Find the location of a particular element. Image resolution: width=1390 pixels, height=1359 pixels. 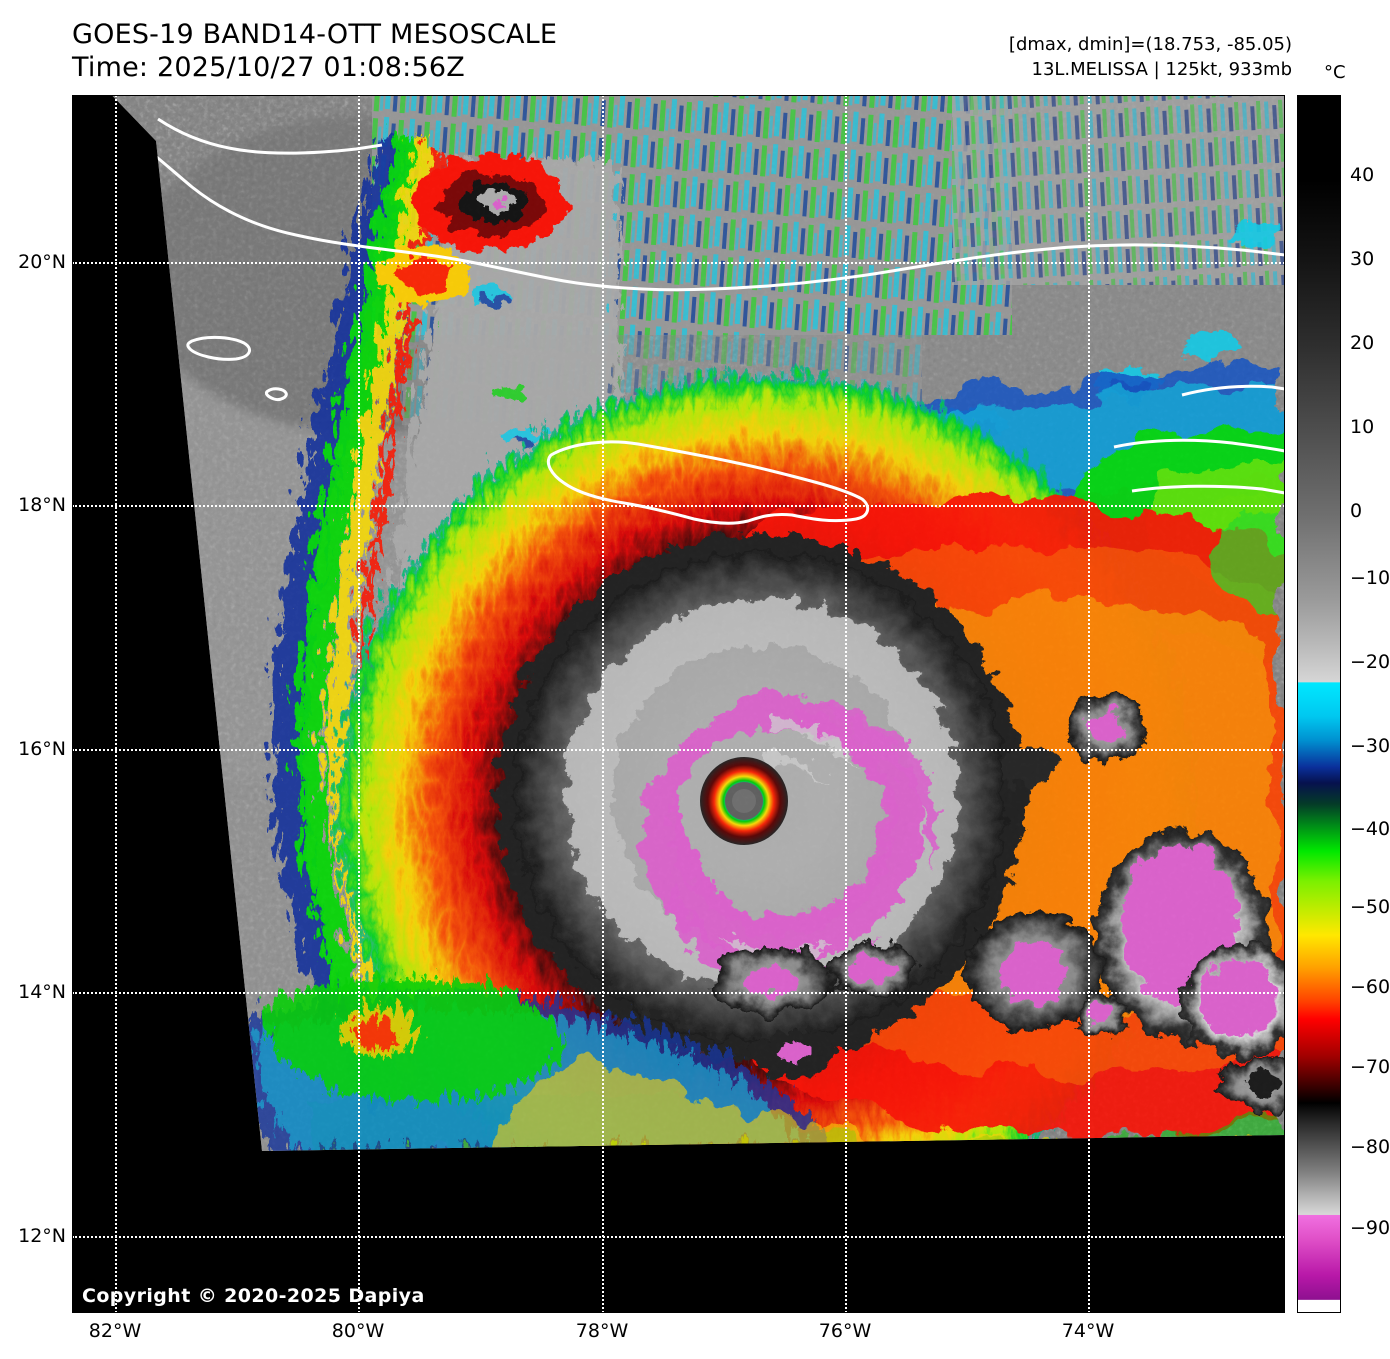

lat-tick-20n: 20°N is located at coordinates (42, 262).